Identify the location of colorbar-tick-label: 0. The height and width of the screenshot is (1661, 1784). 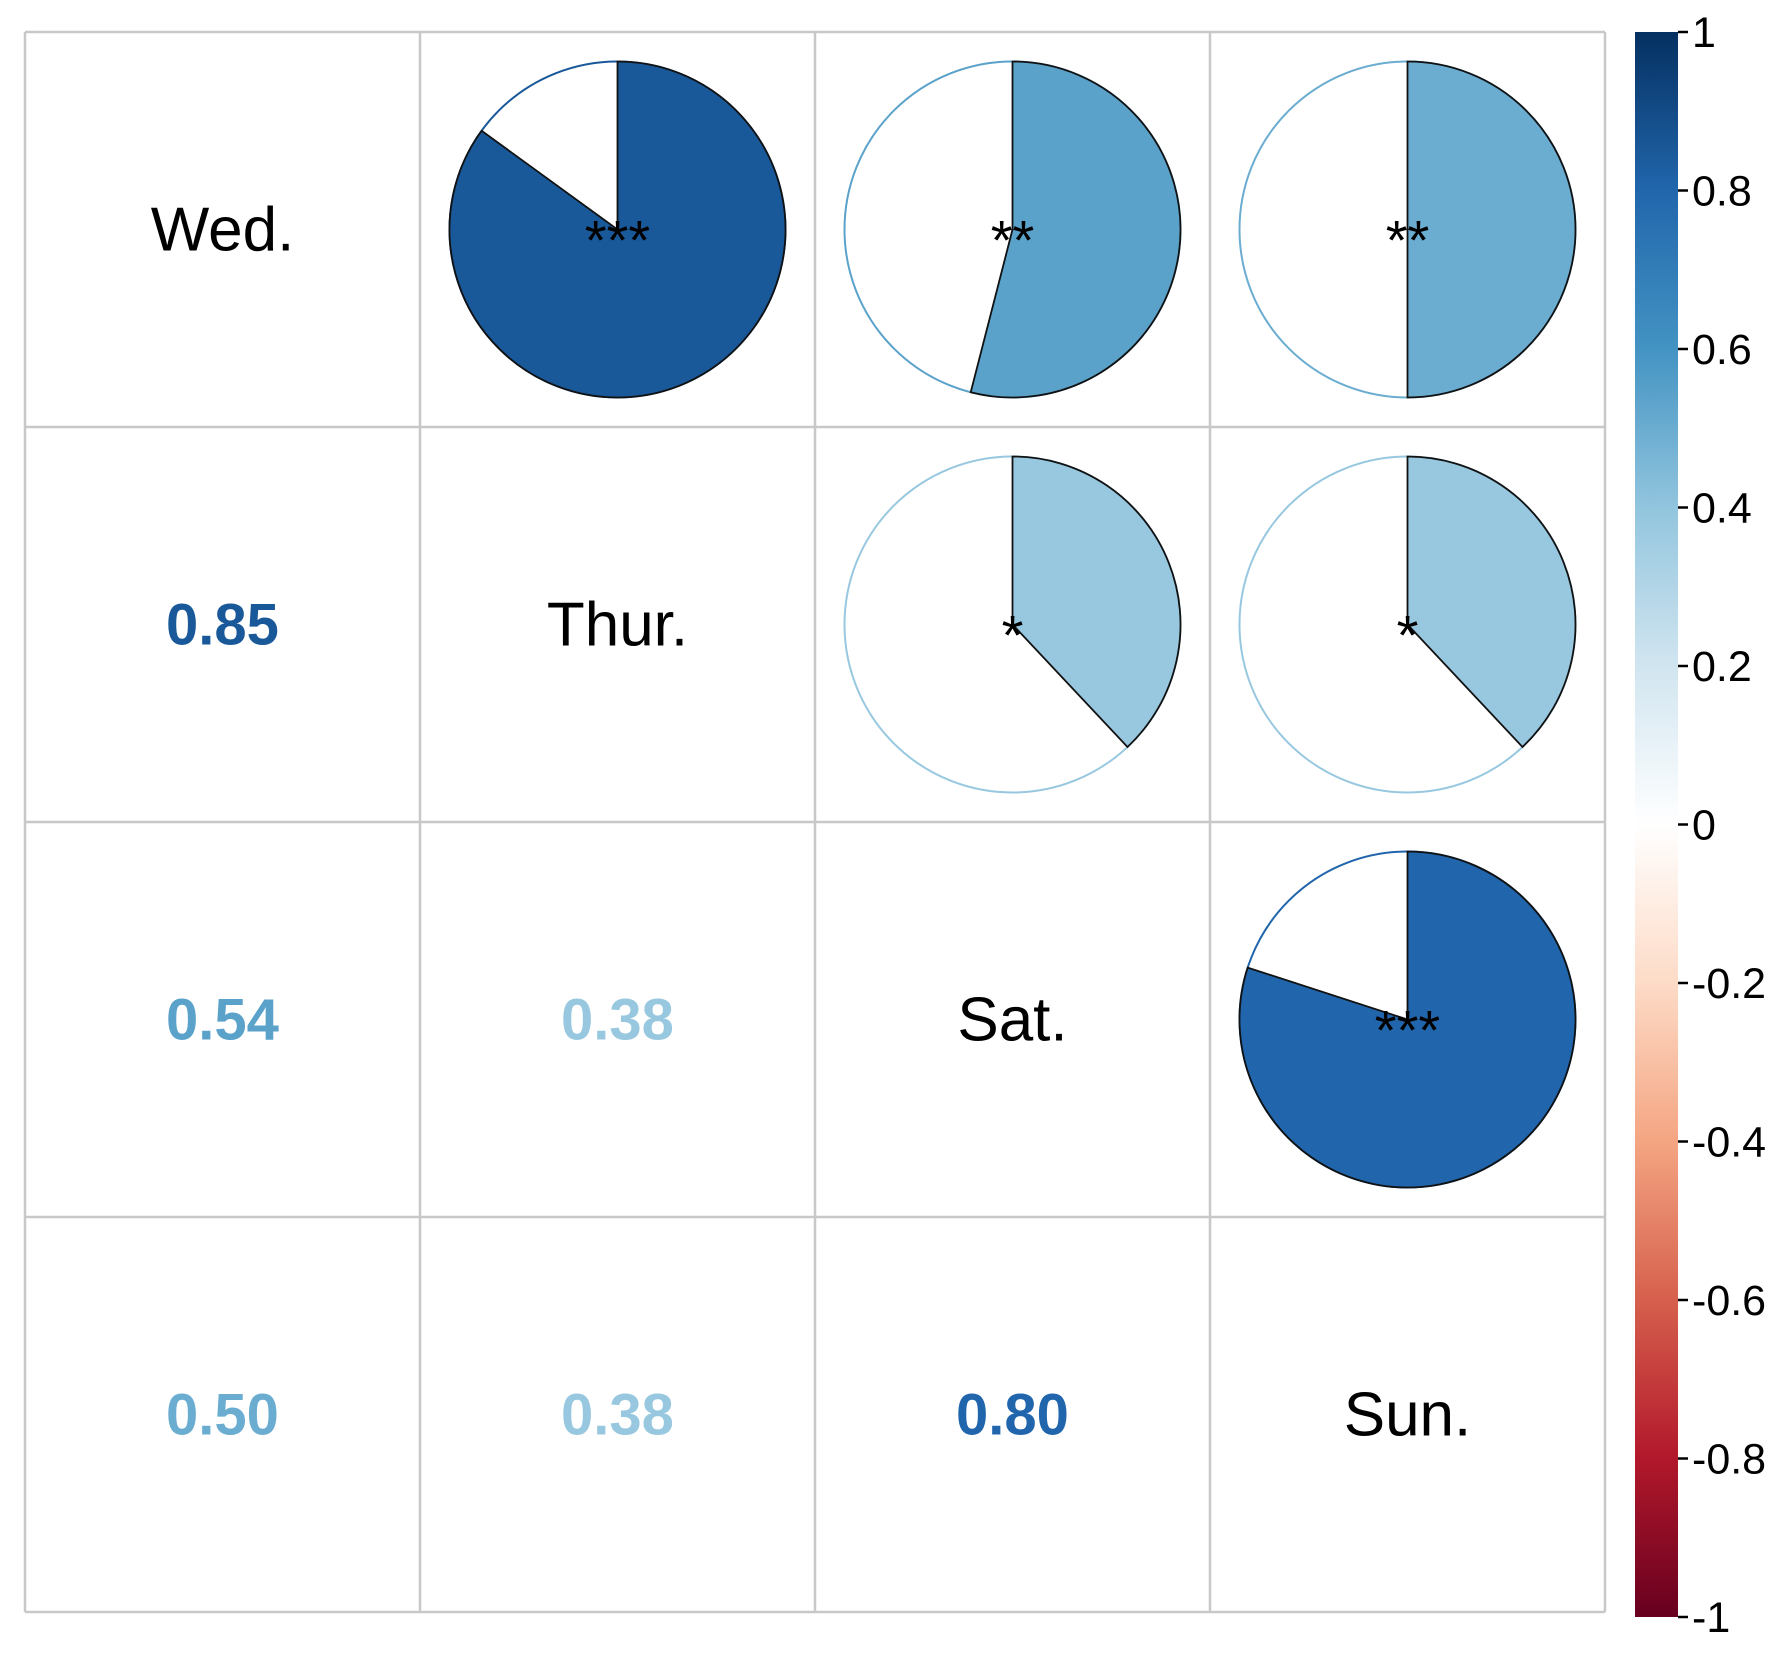
(1704, 826).